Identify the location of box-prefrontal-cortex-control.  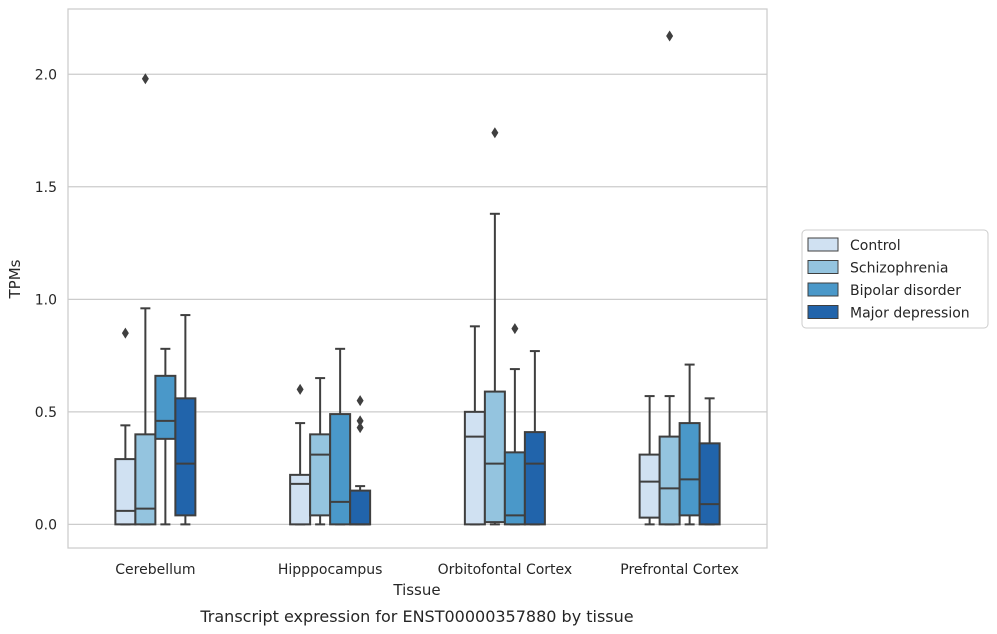
(649, 460).